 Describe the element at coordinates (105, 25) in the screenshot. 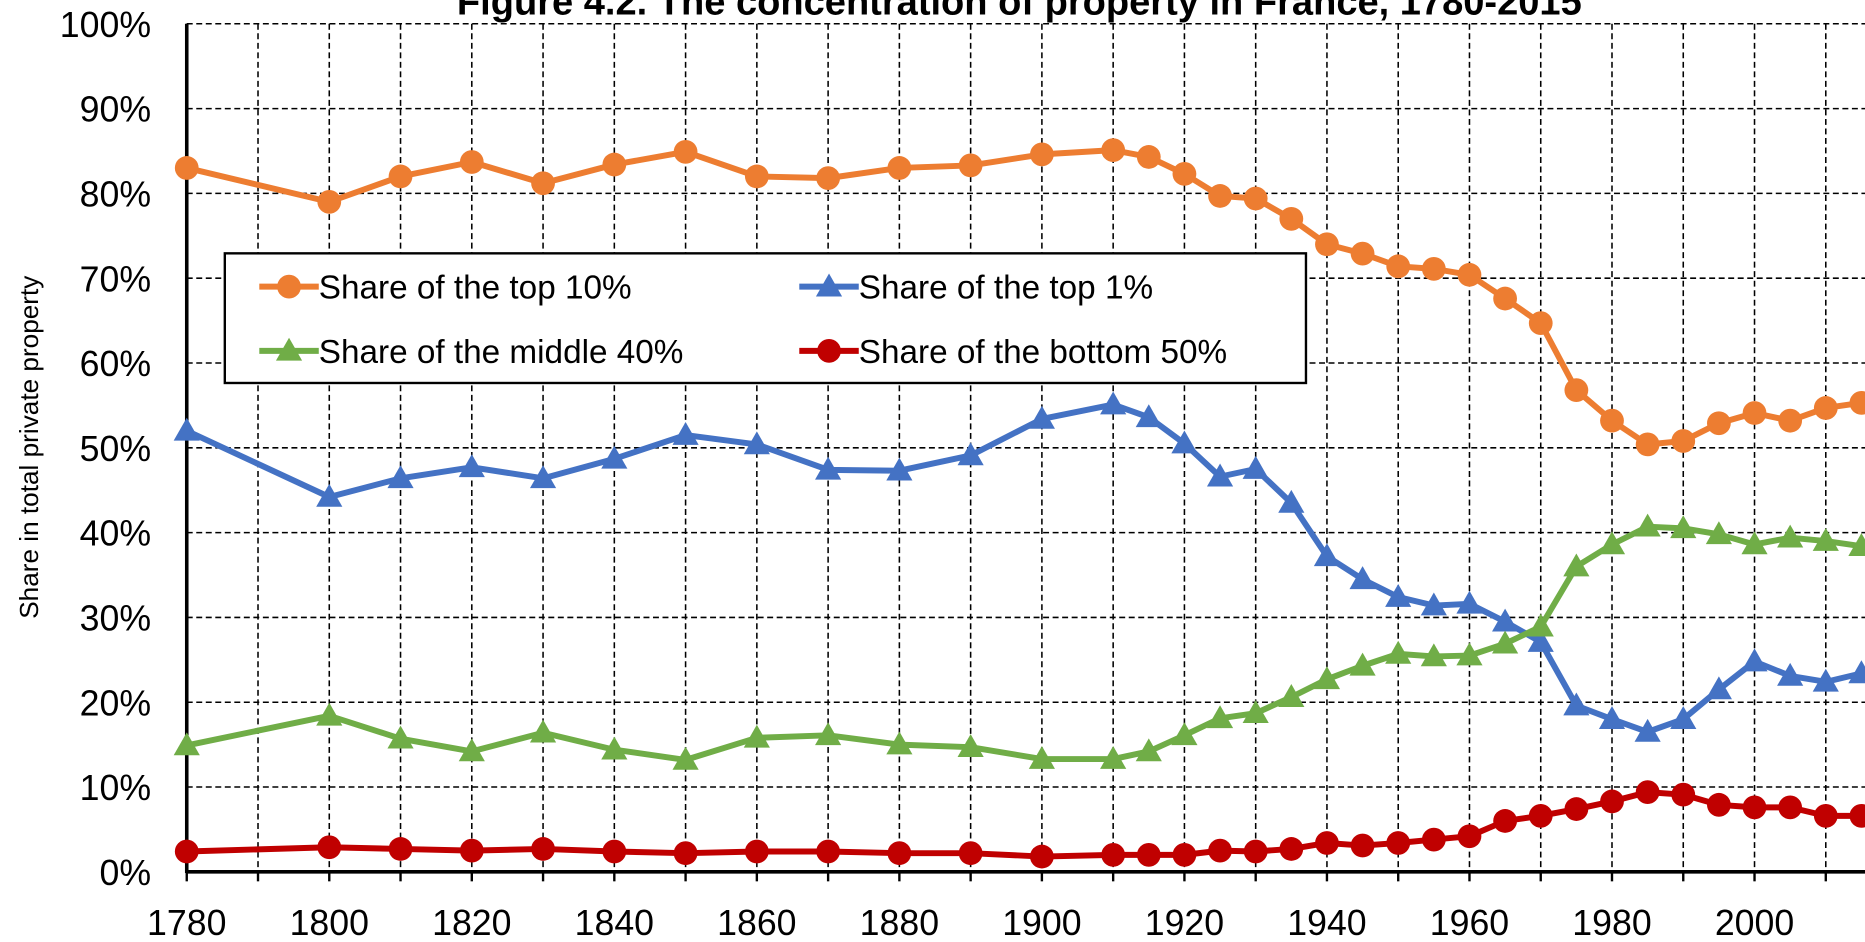

I see `y-tick-label: 100%` at that location.